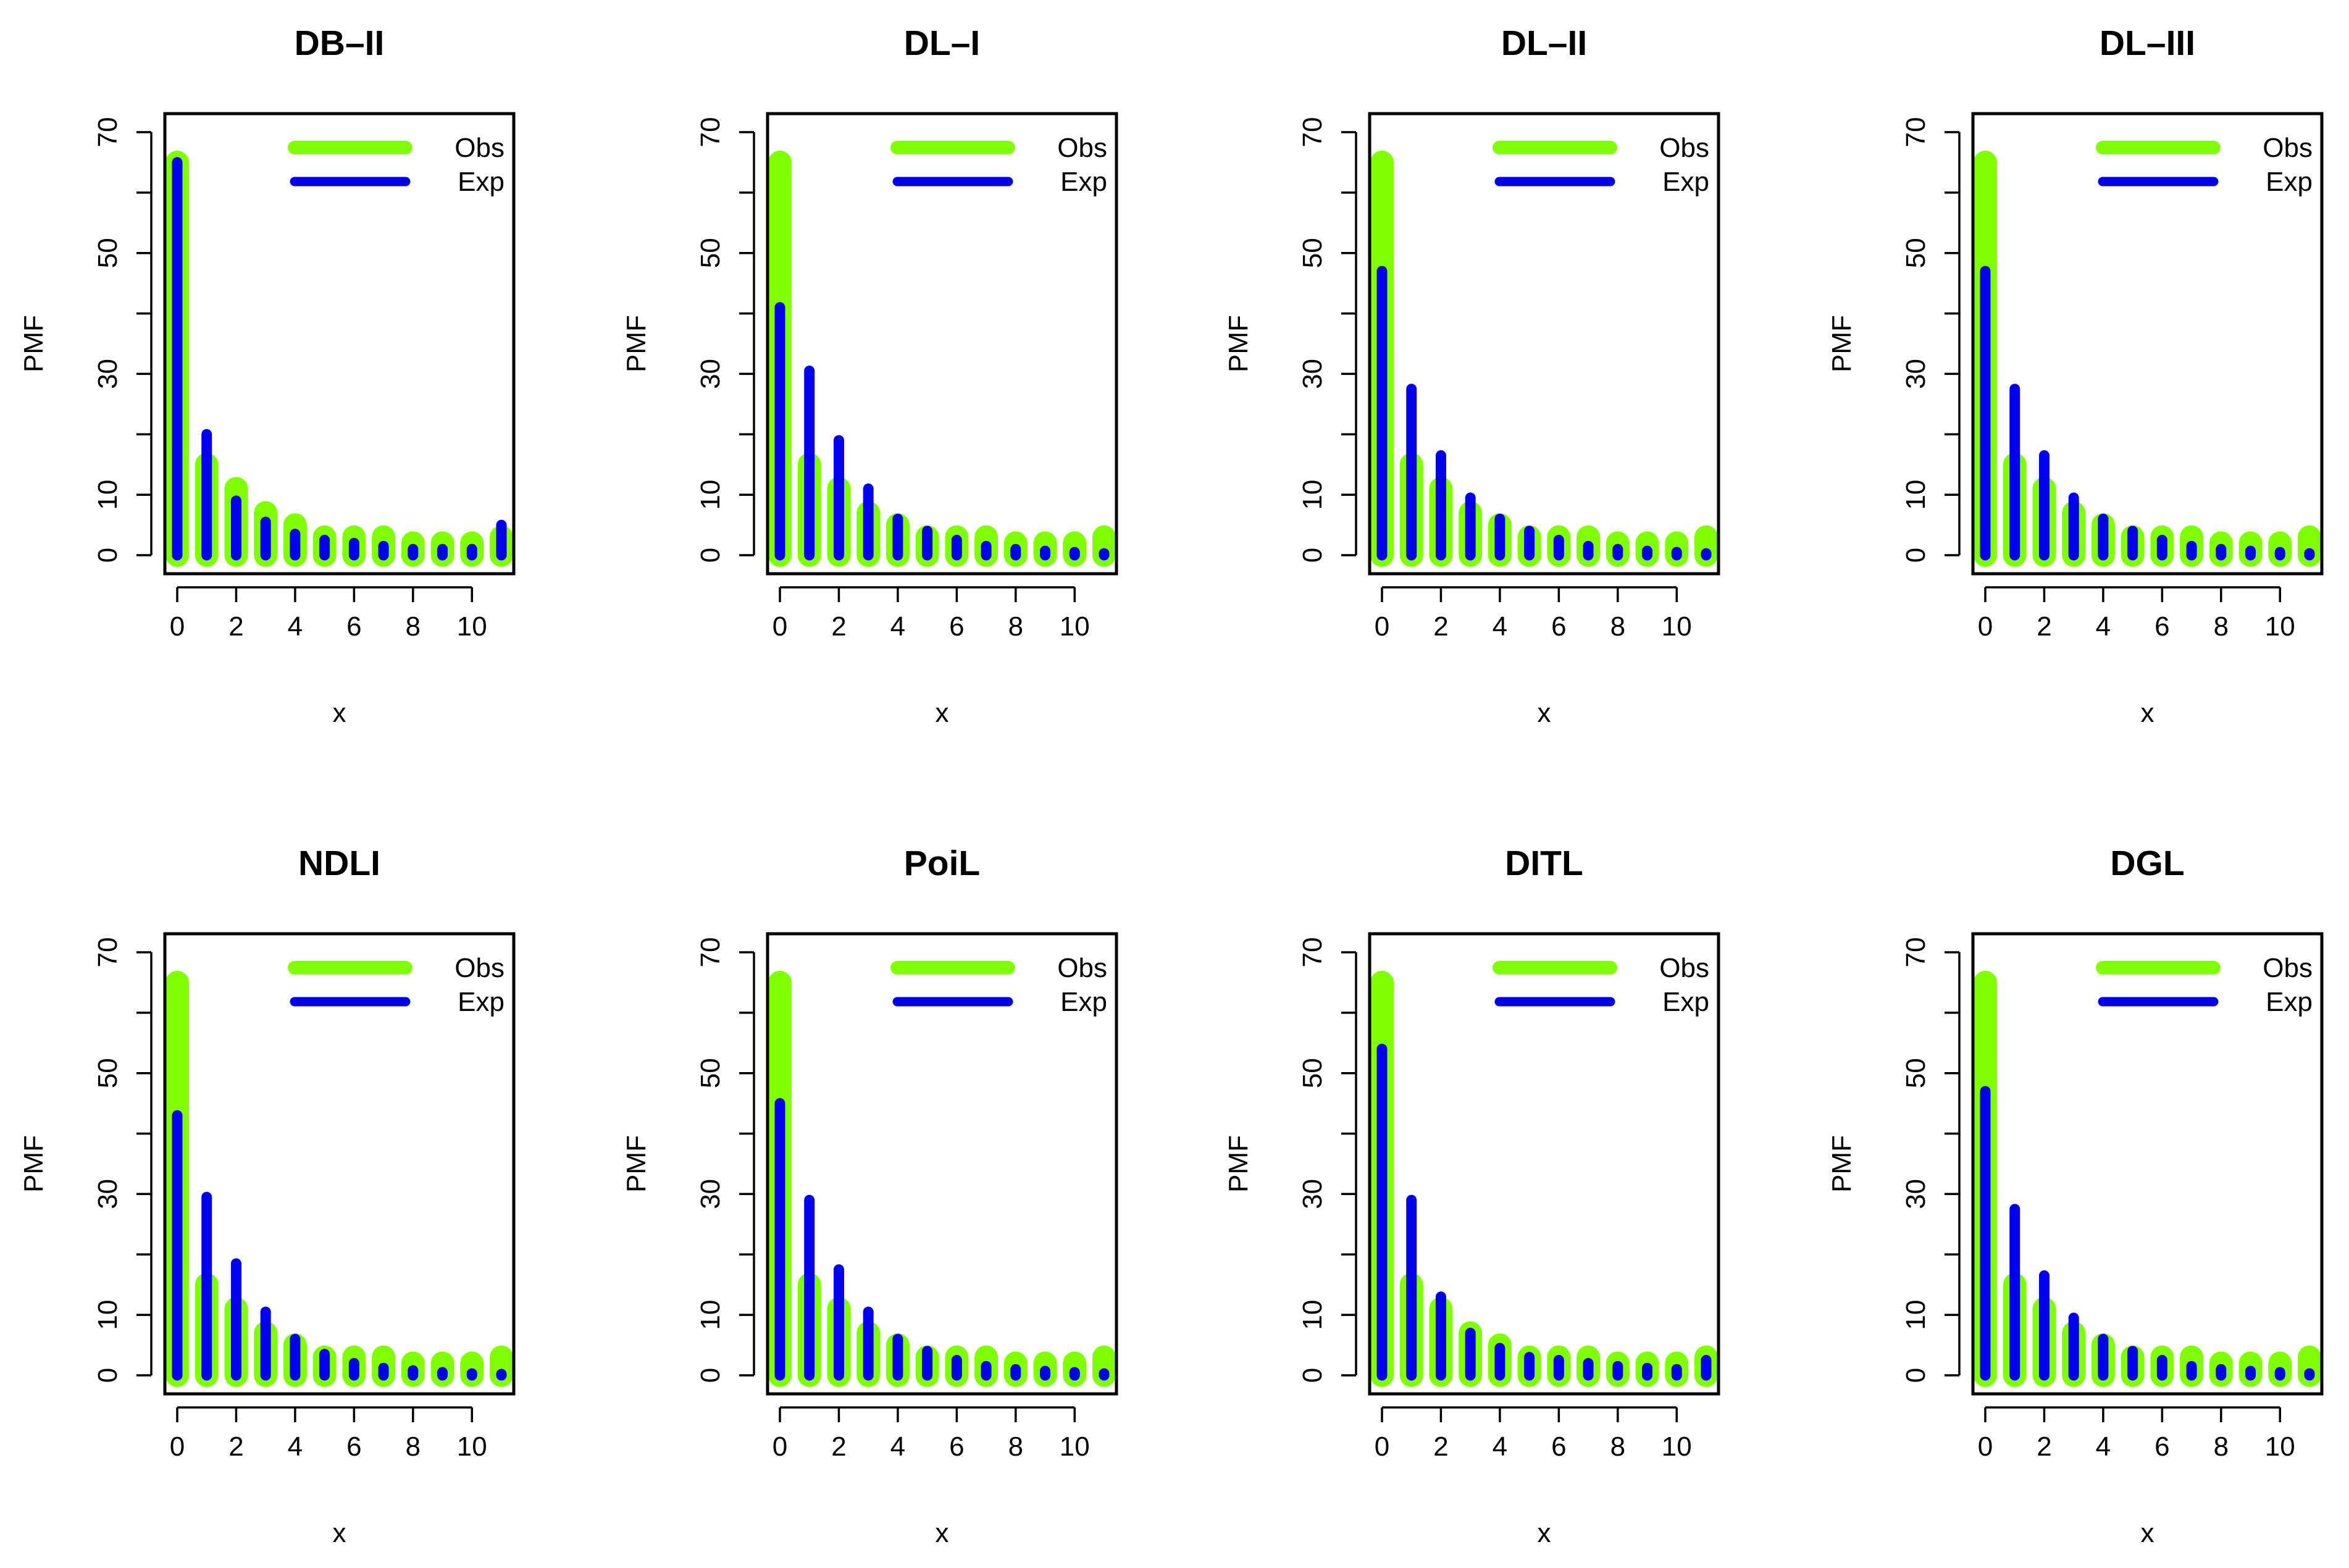  I want to click on chart-panel-8: DGL 0 2 4 6 8 10 x 0 10 30 50 70 PMF Obs Exp, so click(2075, 1196).